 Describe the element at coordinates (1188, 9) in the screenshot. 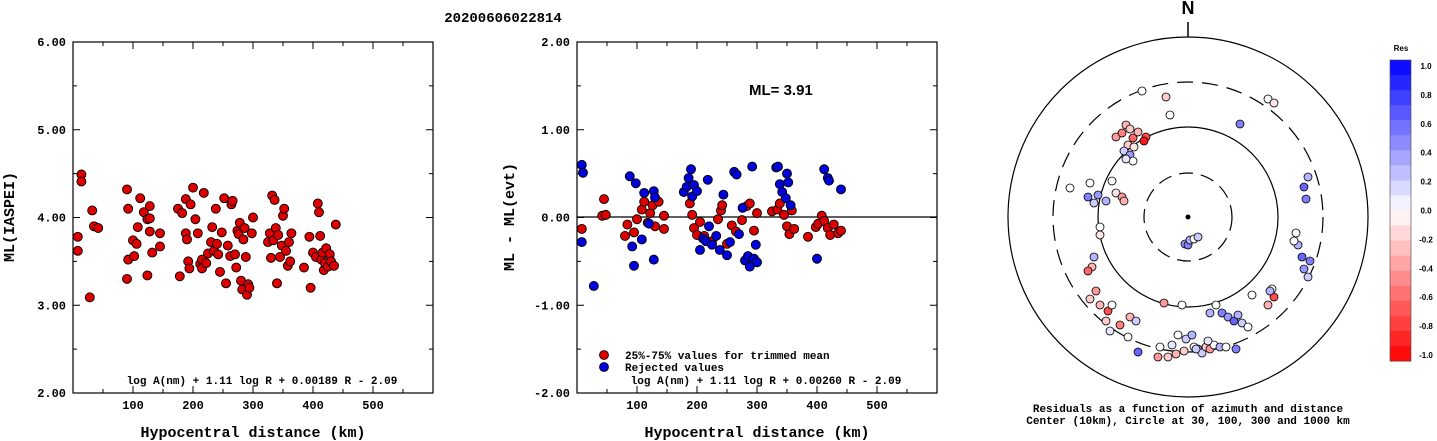

I see `north-label: N` at that location.